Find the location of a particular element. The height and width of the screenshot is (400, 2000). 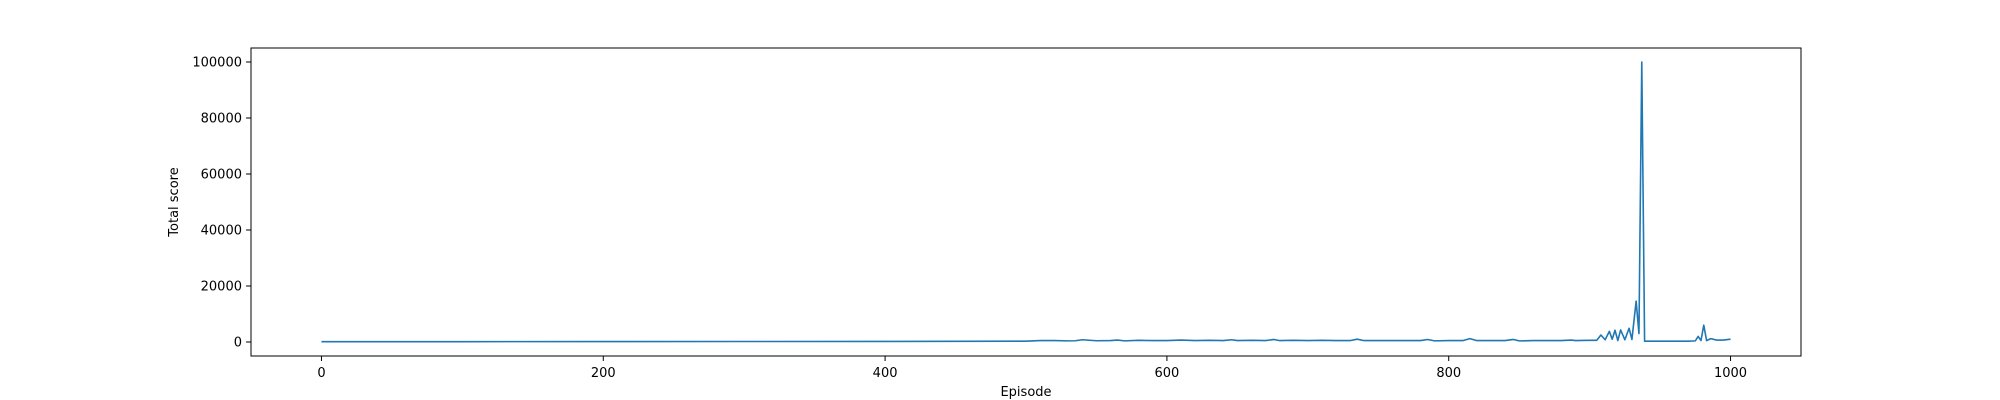

y-tick-label: 100000 is located at coordinates (217, 63).